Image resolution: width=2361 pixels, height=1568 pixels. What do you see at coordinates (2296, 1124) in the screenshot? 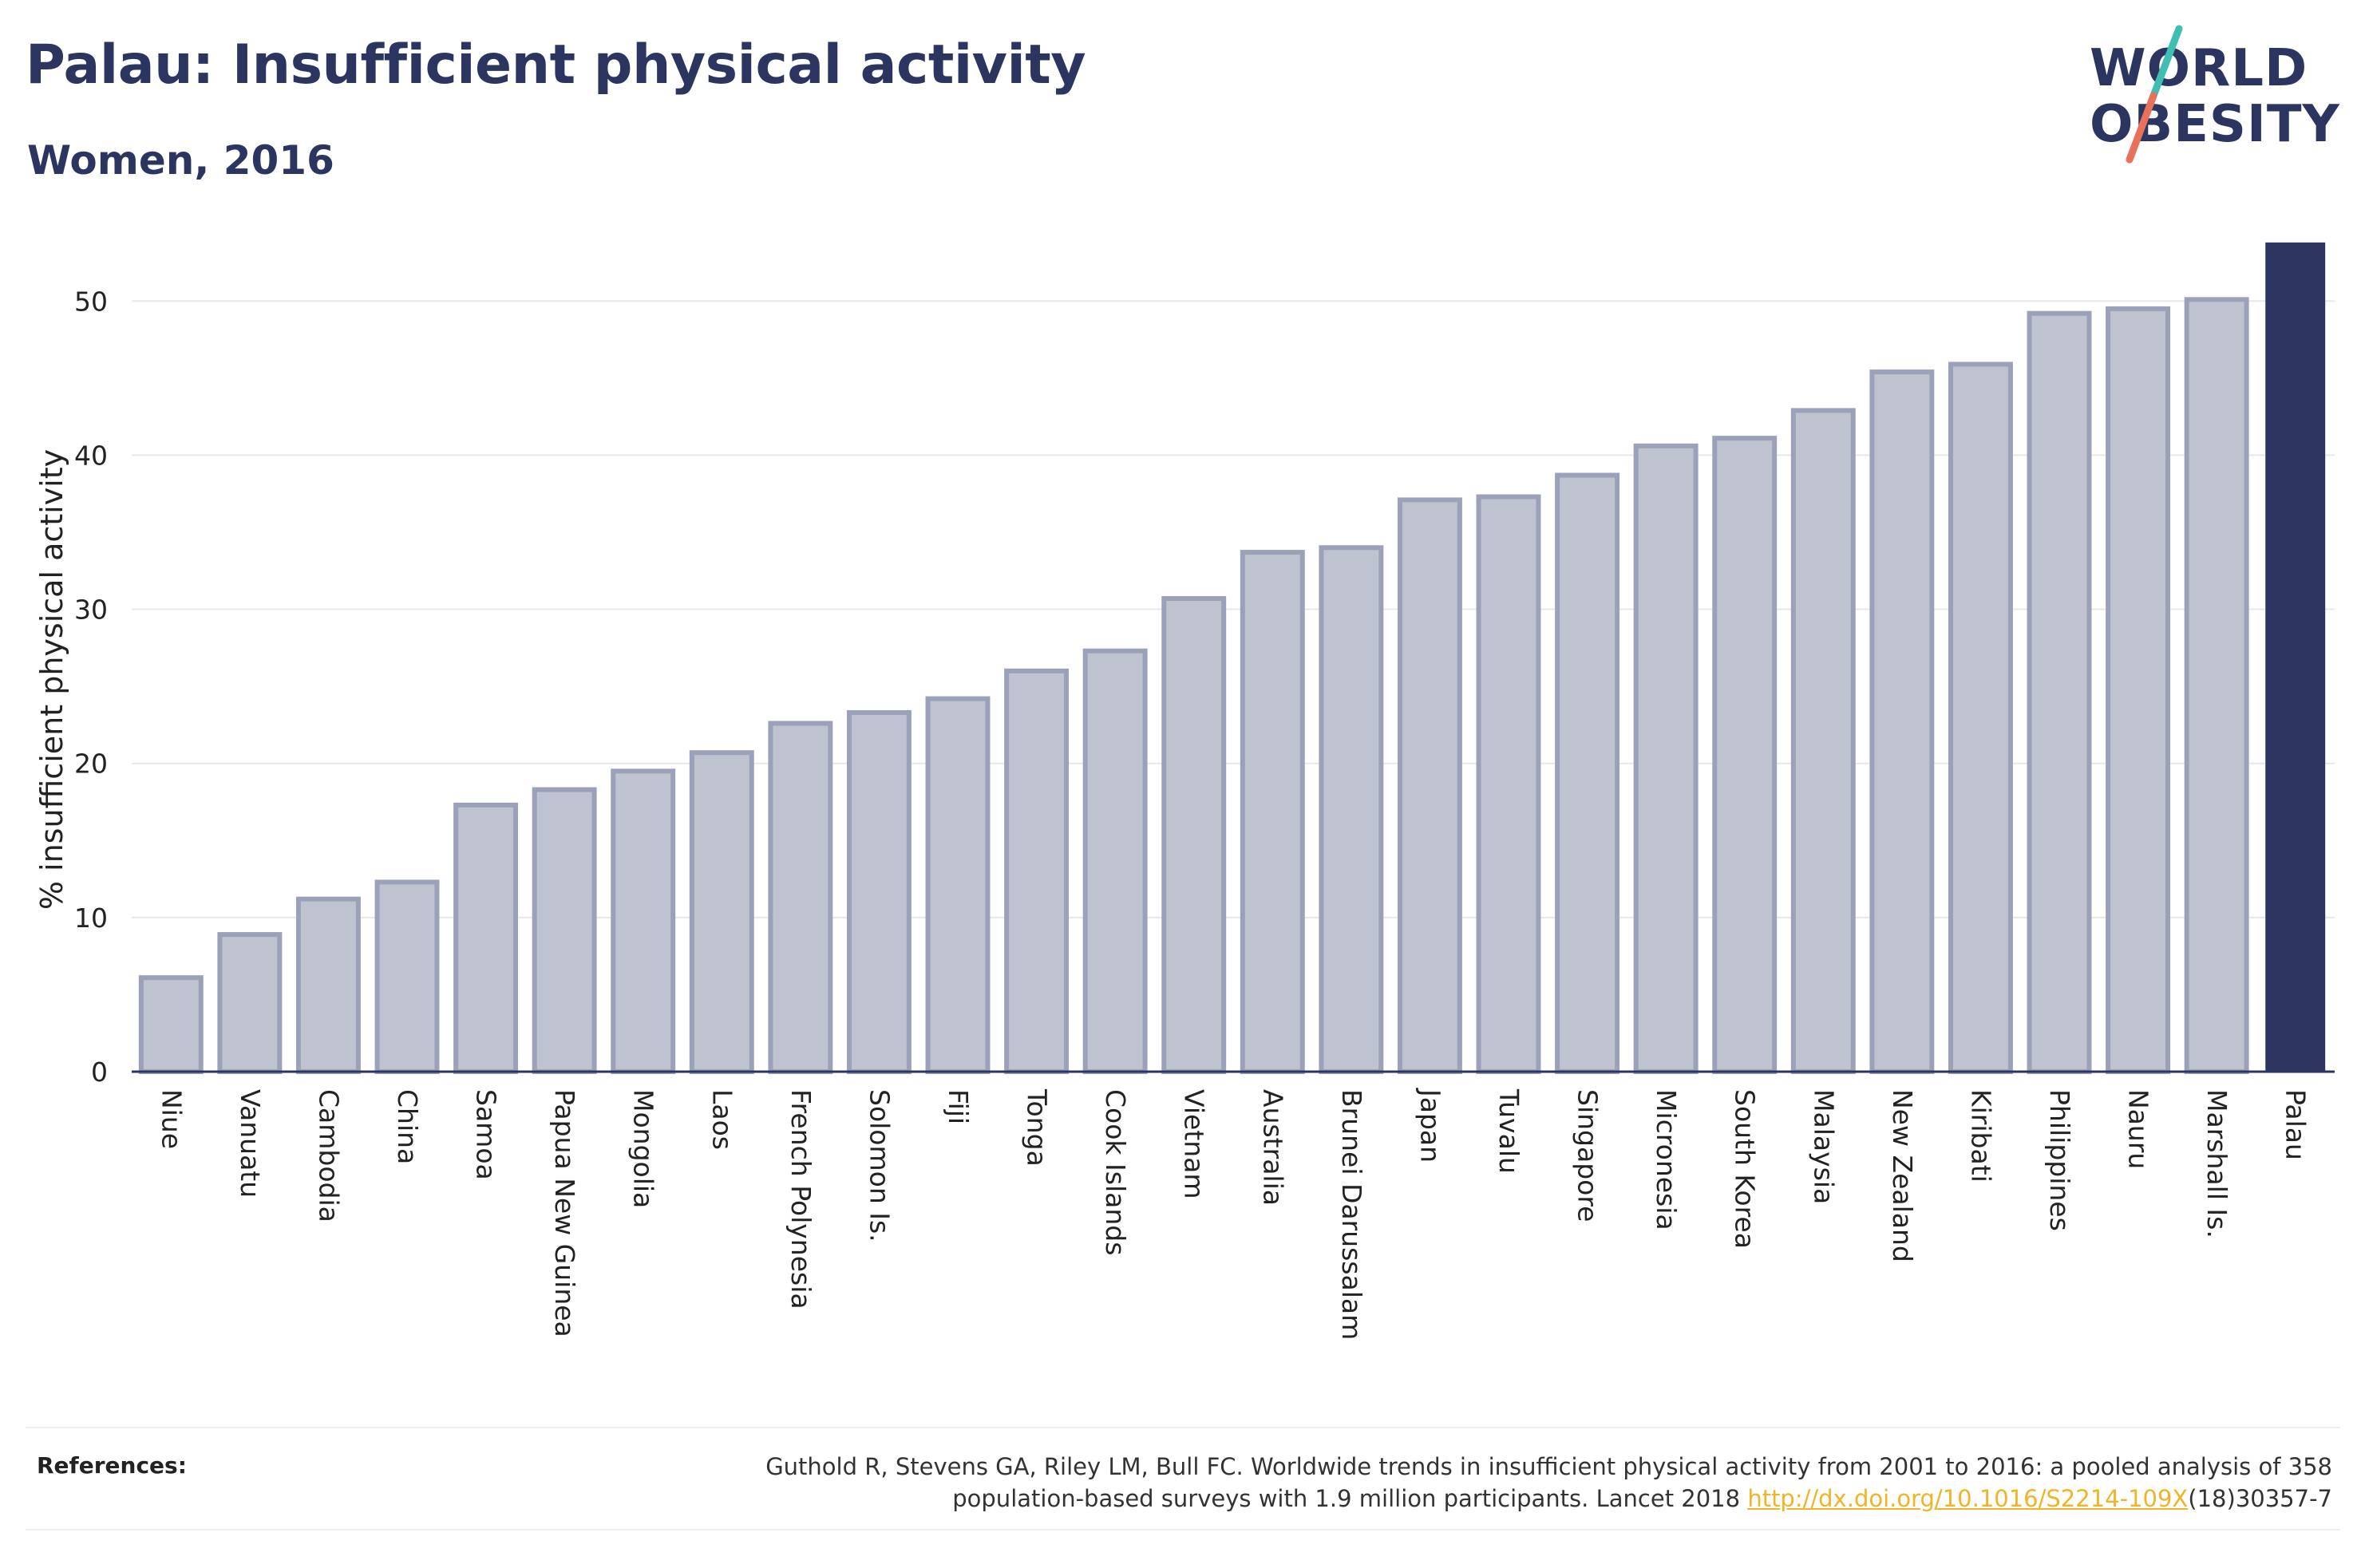
I see `x-tick-label: Palau` at bounding box center [2296, 1124].